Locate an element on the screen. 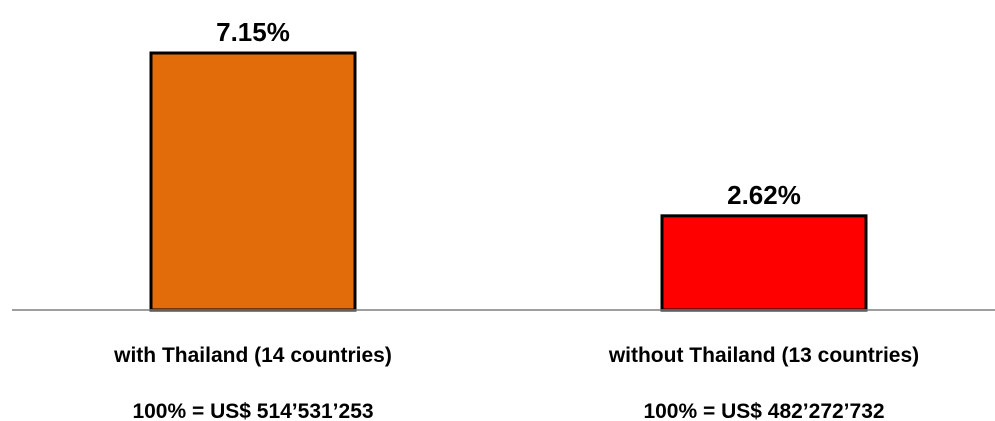 The width and height of the screenshot is (995, 421). category-label-2: without Thailand (13 countries) is located at coordinates (763, 355).